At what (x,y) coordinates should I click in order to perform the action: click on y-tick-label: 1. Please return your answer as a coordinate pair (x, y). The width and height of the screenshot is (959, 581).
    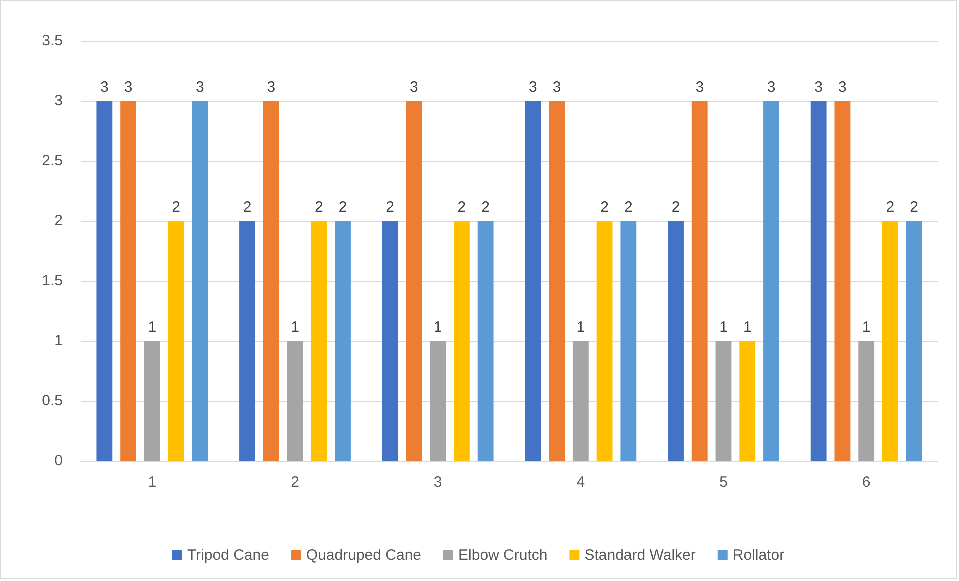
    Looking at the image, I should click on (58, 341).